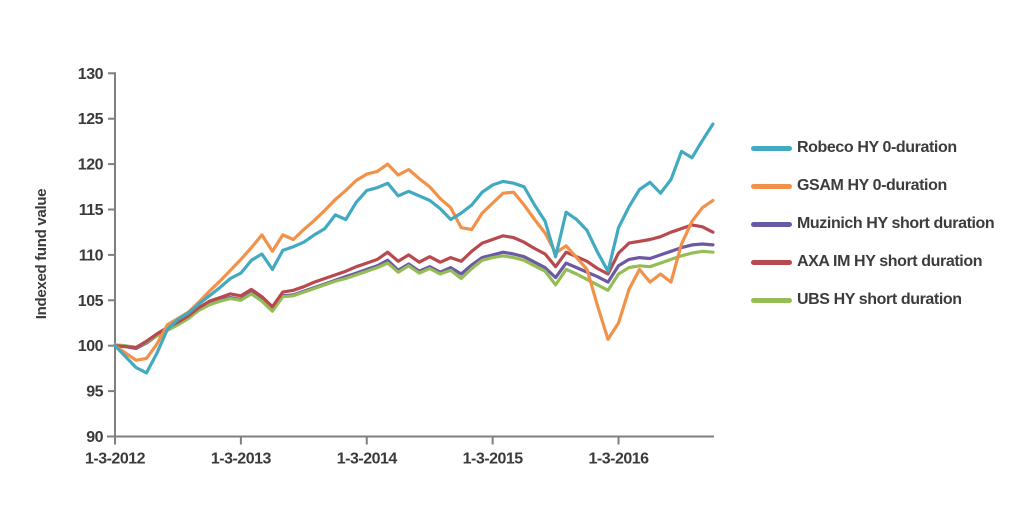  I want to click on legend-swatch-ubs-hy-short-duration, so click(771, 300).